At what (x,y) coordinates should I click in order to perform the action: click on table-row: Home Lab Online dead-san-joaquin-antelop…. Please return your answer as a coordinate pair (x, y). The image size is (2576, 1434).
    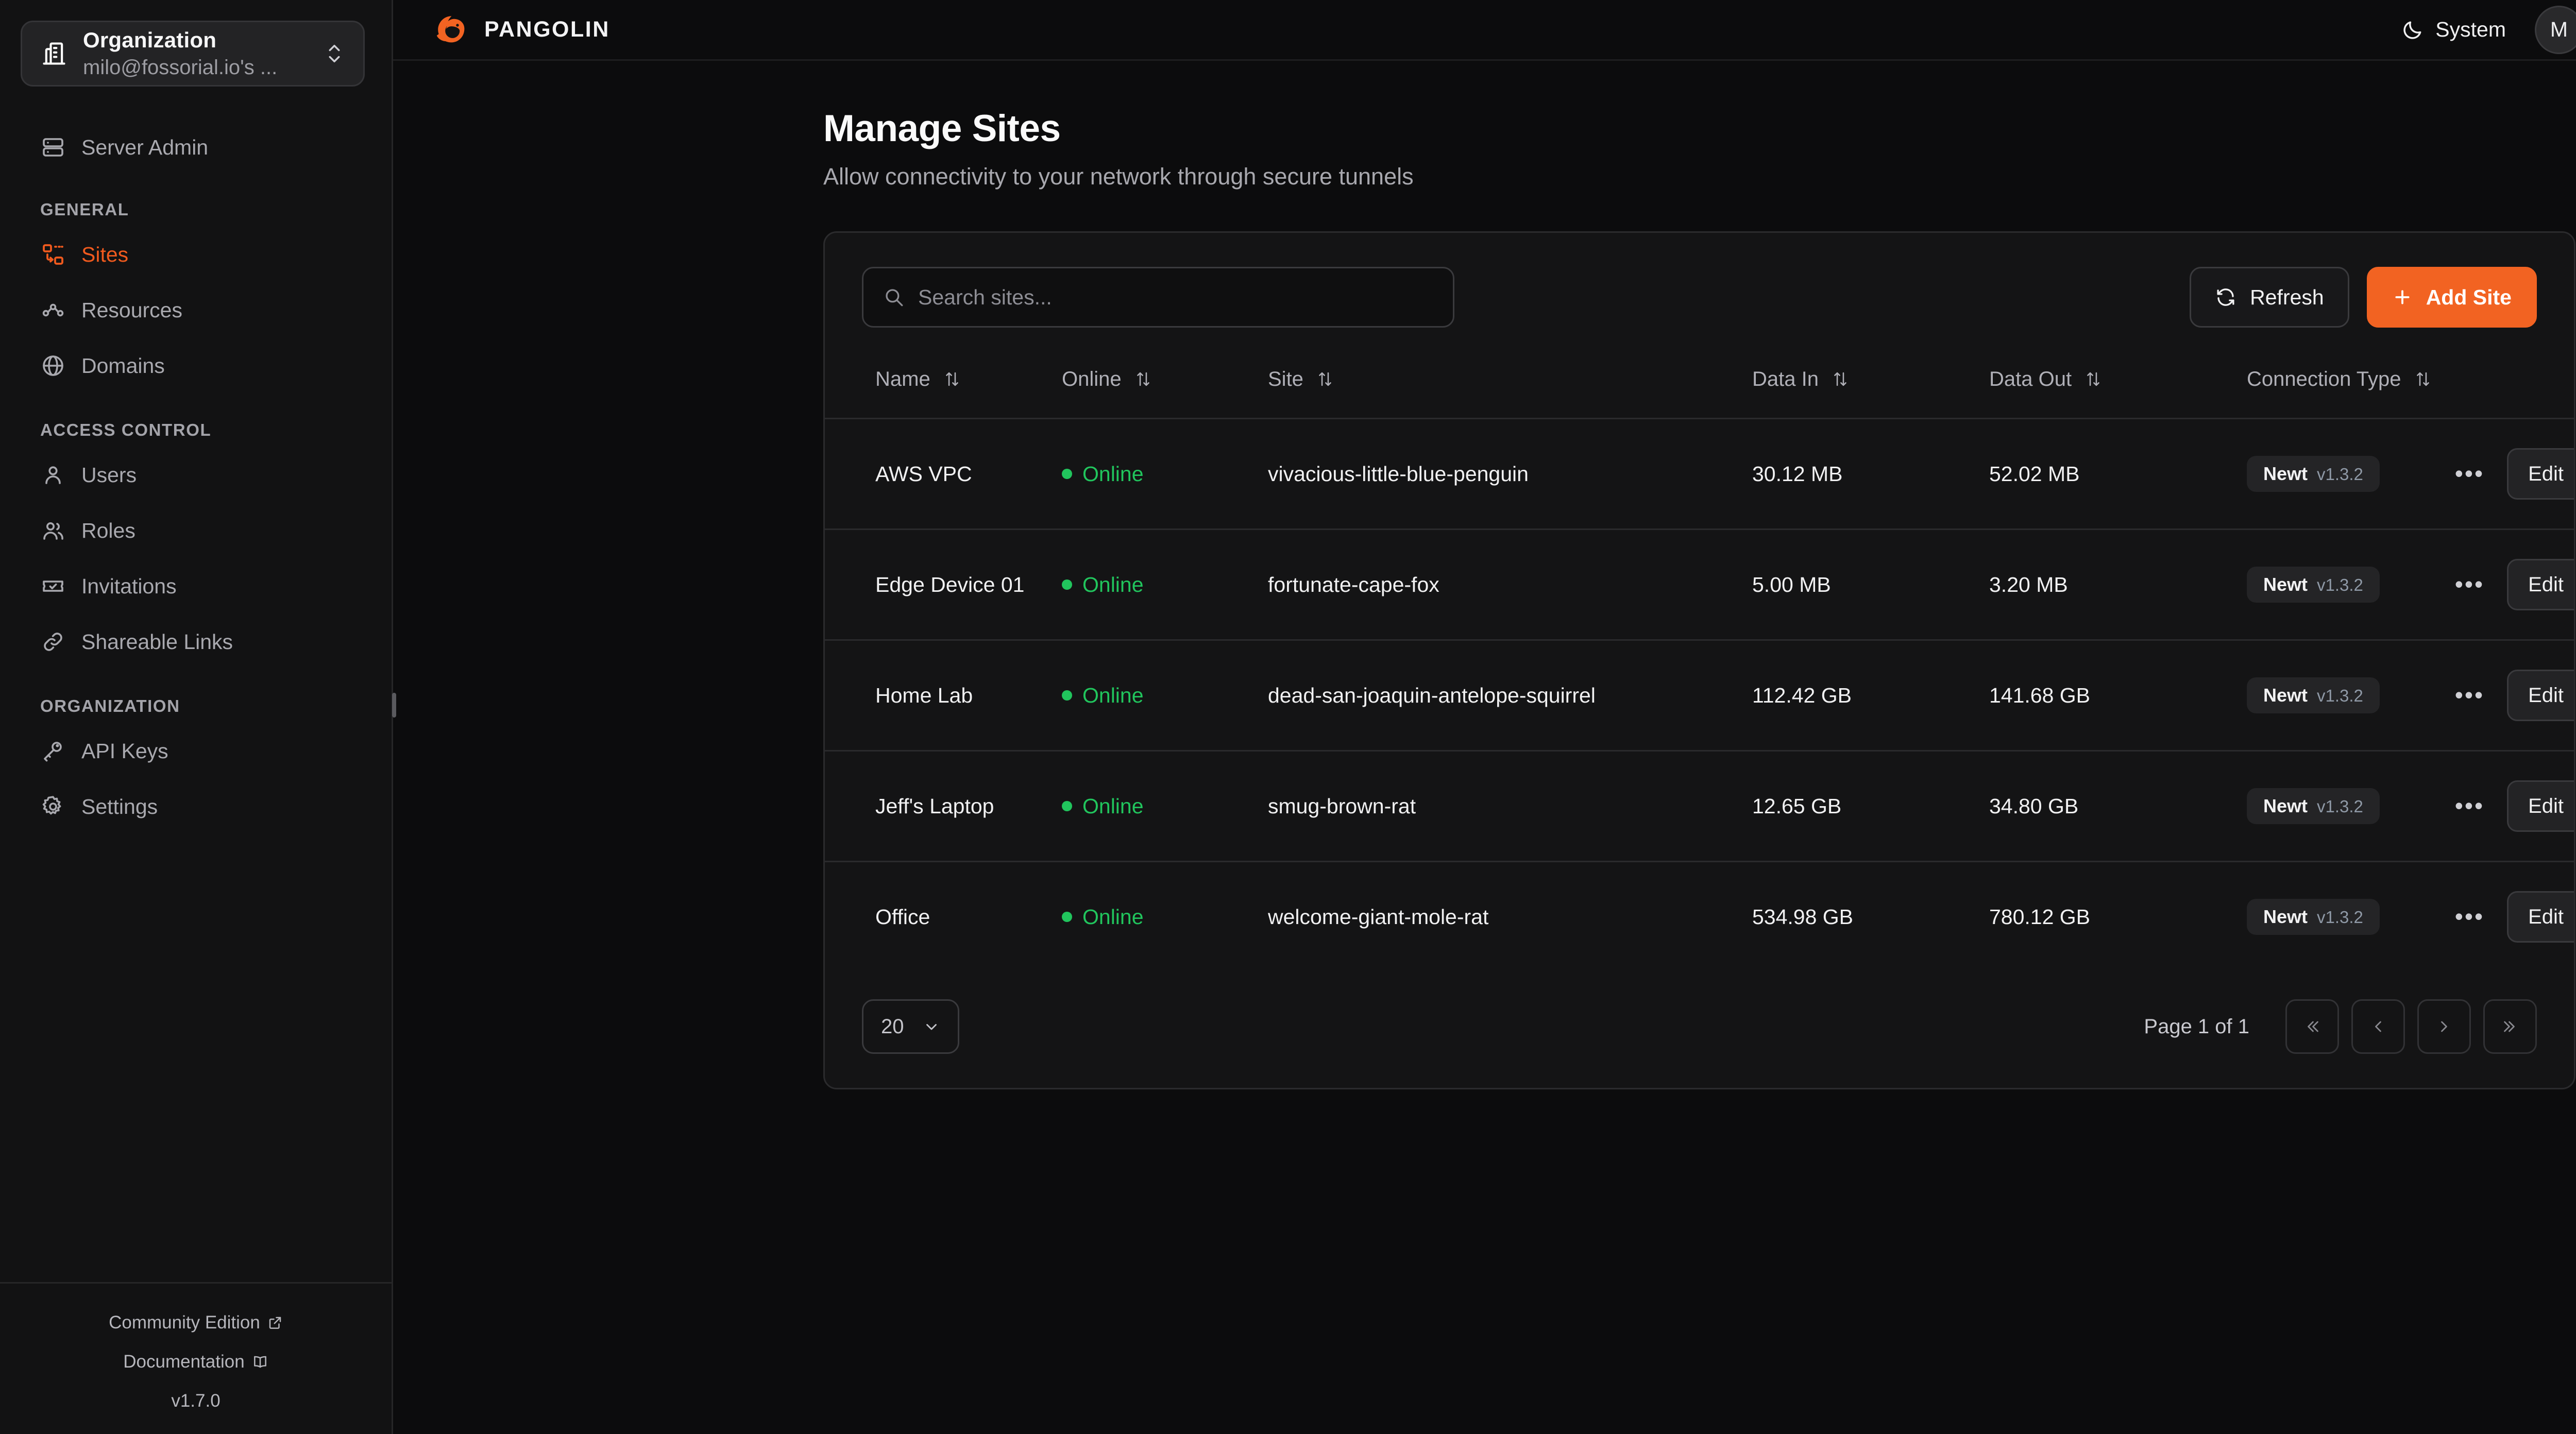
    Looking at the image, I should click on (1699, 695).